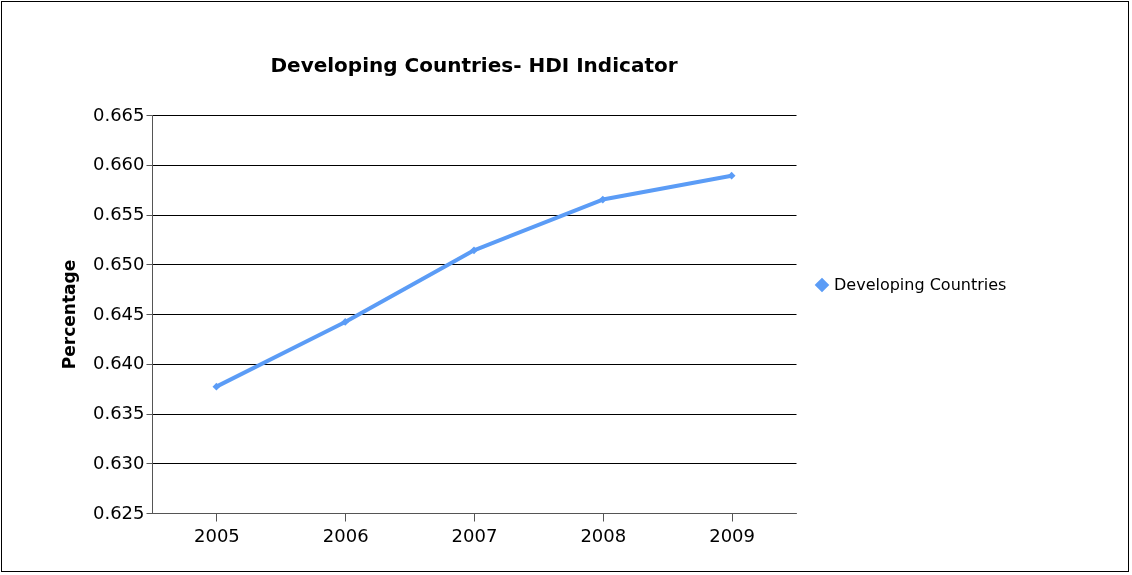  I want to click on legend-label: Developing Countries, so click(920, 284).